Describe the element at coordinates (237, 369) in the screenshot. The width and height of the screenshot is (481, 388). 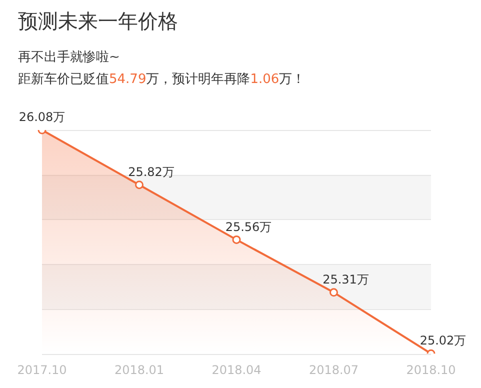
I see `x-tick-label: 2018.04` at that location.